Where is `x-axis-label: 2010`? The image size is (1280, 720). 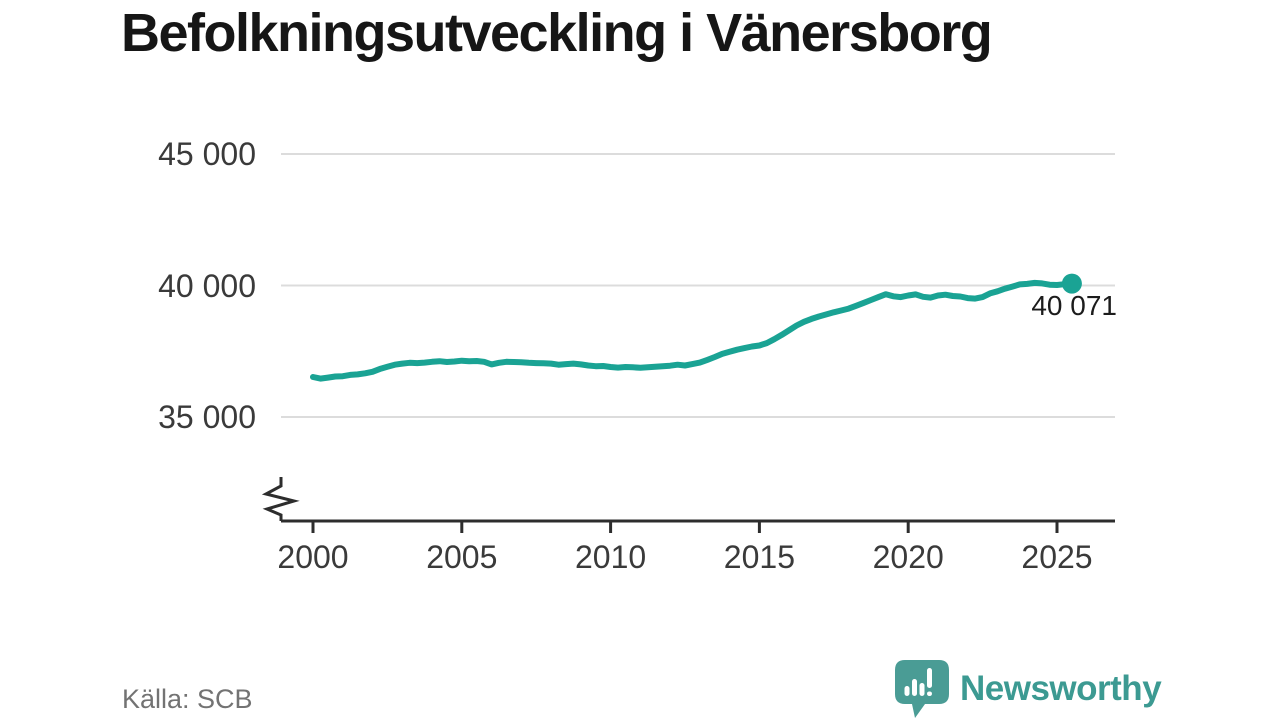
x-axis-label: 2010 is located at coordinates (611, 557).